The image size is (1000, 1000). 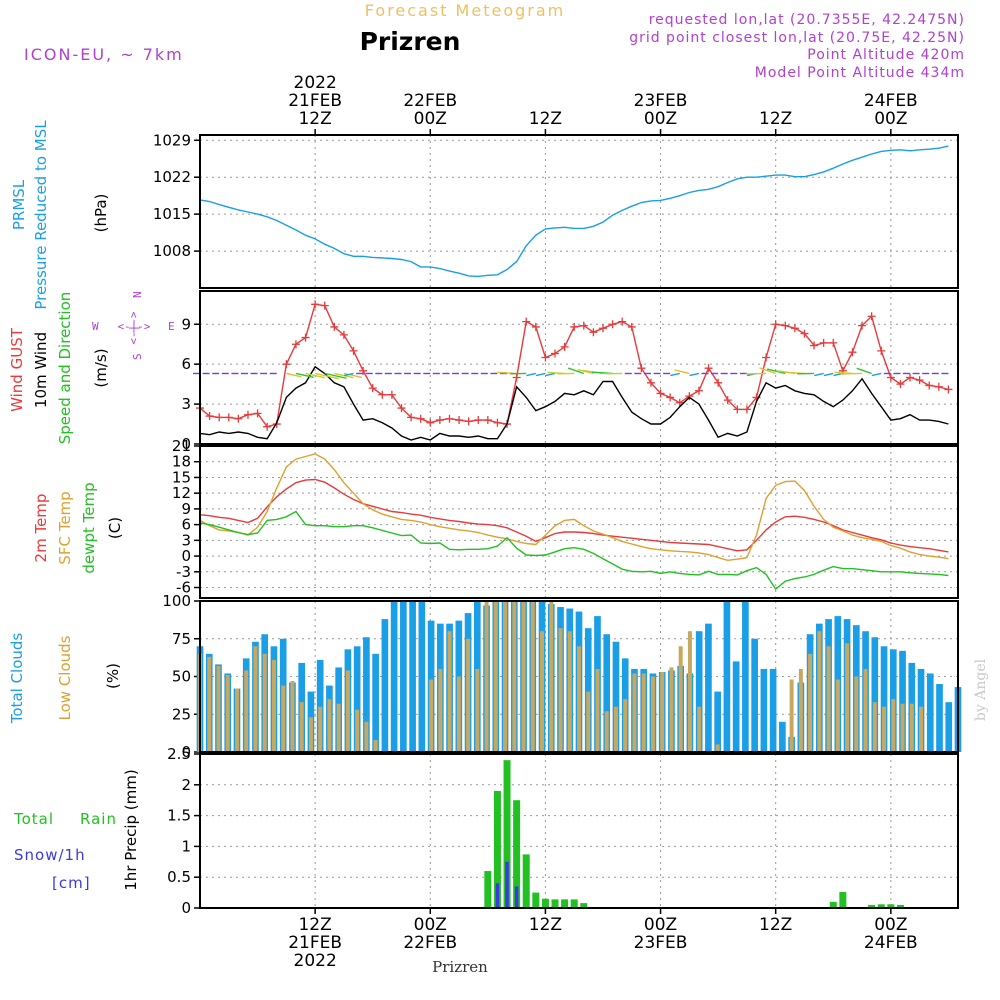 What do you see at coordinates (179, 754) in the screenshot?
I see `y-tick-label: 2.5` at bounding box center [179, 754].